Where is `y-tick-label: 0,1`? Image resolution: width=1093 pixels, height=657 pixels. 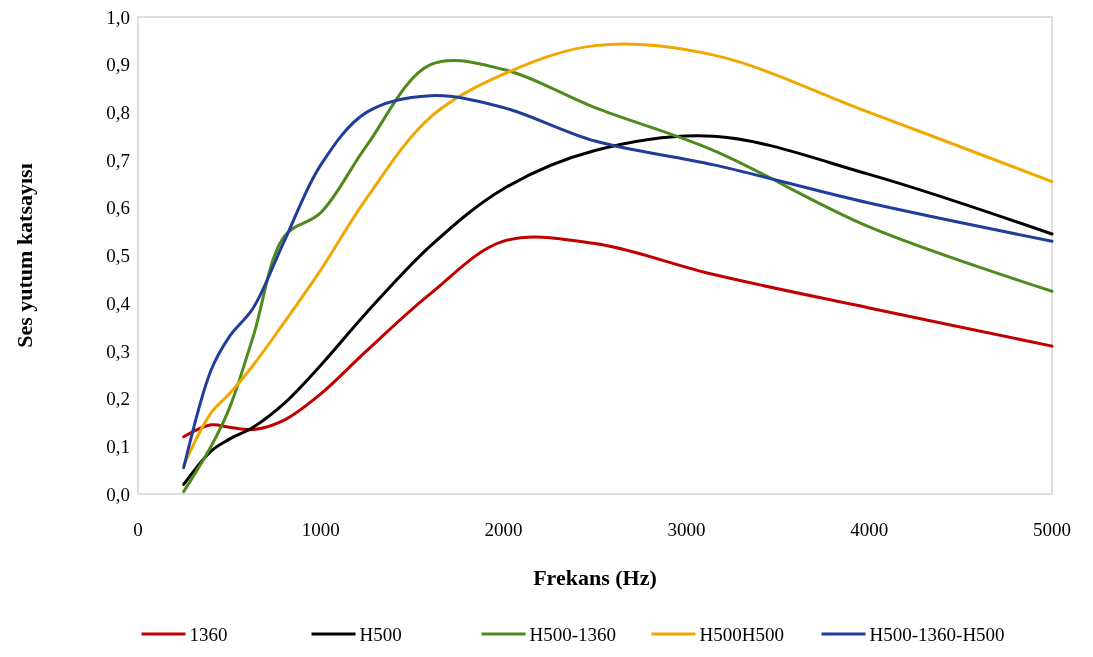 y-tick-label: 0,1 is located at coordinates (118, 446).